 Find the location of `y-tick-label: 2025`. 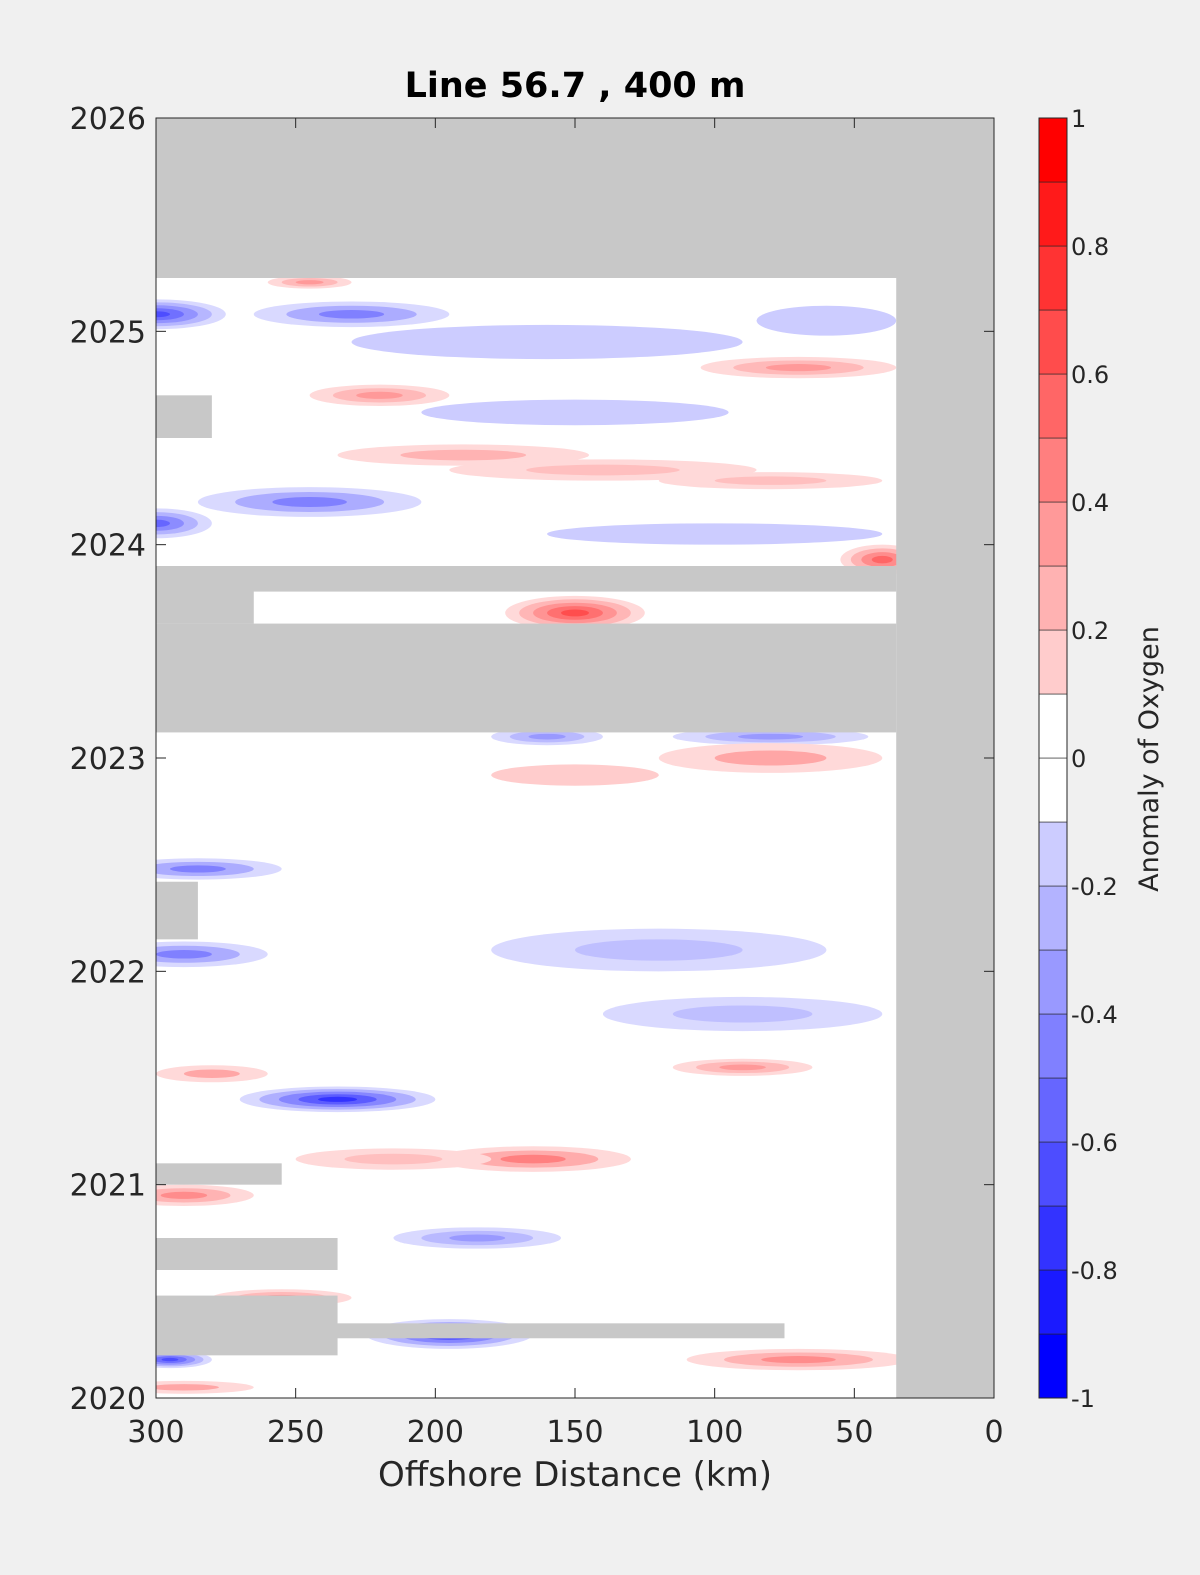

y-tick-label: 2025 is located at coordinates (108, 332).